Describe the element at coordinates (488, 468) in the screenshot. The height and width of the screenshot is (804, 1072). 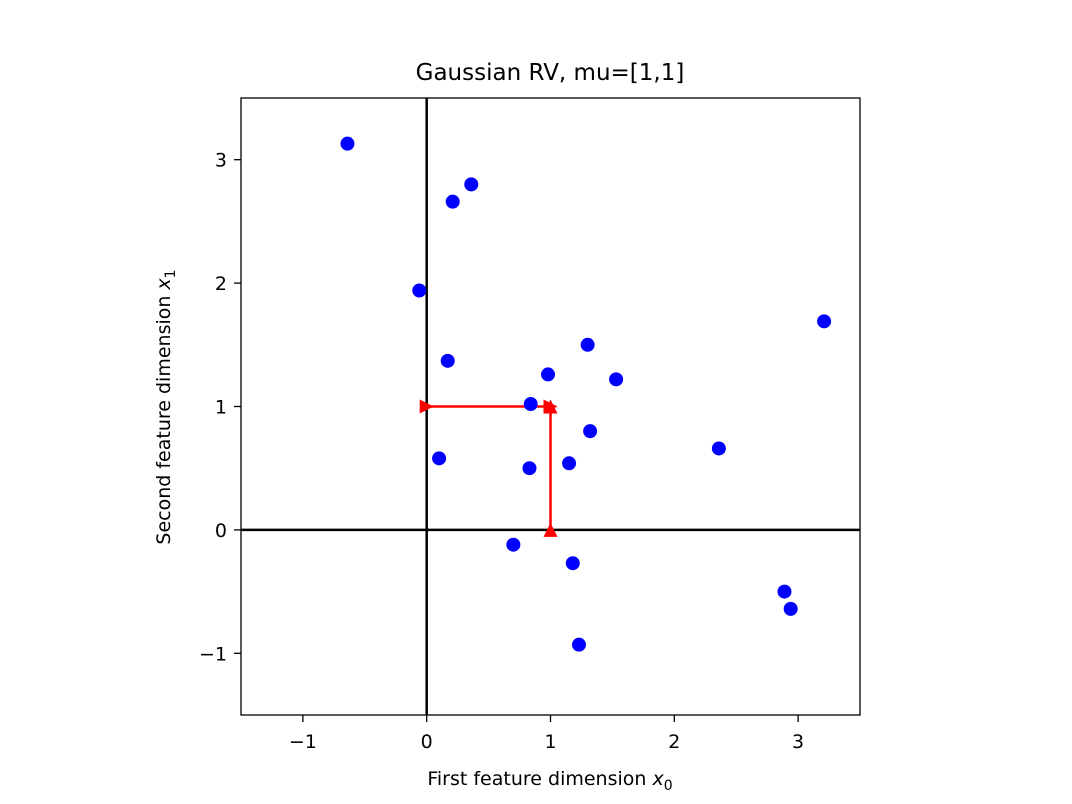
I see `mean-vectors` at that location.